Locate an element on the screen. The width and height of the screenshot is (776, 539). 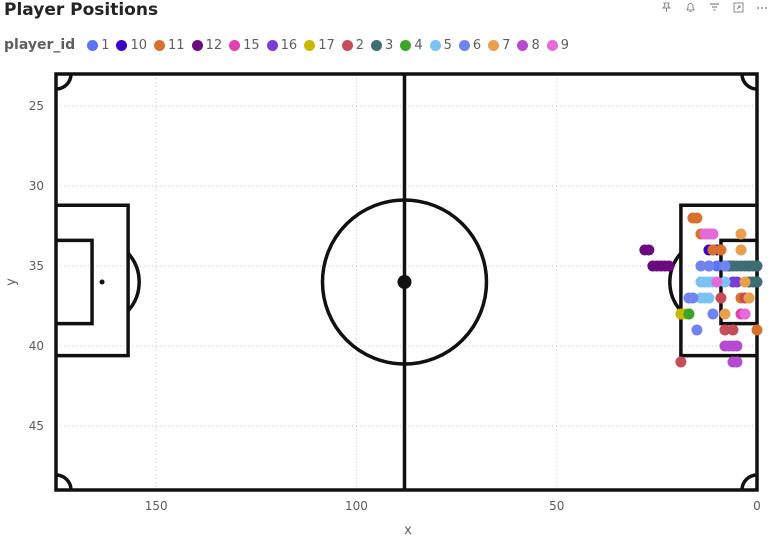
legend-item: 11 is located at coordinates (169, 45).